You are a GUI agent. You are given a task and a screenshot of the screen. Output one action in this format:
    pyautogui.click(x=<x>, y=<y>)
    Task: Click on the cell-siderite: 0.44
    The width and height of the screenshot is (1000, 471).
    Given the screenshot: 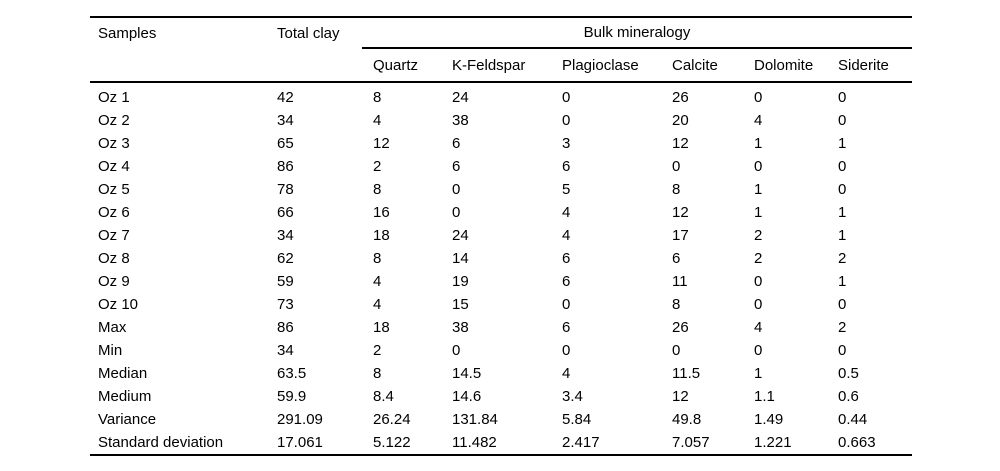 What is the action you would take?
    pyautogui.click(x=853, y=419)
    